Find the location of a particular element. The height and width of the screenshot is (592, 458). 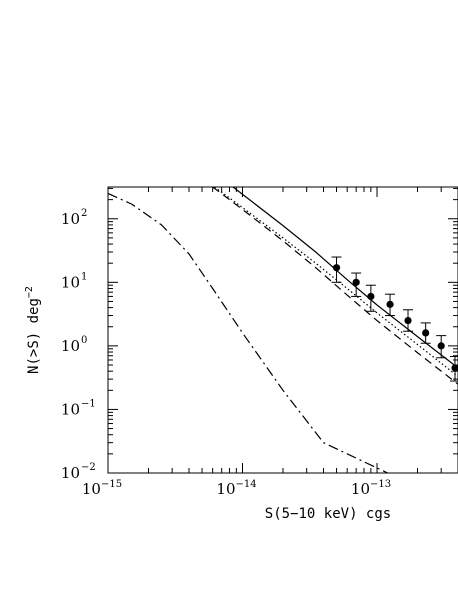

y-axis-title-base: N(>S) deg is located at coordinates (34, 336).